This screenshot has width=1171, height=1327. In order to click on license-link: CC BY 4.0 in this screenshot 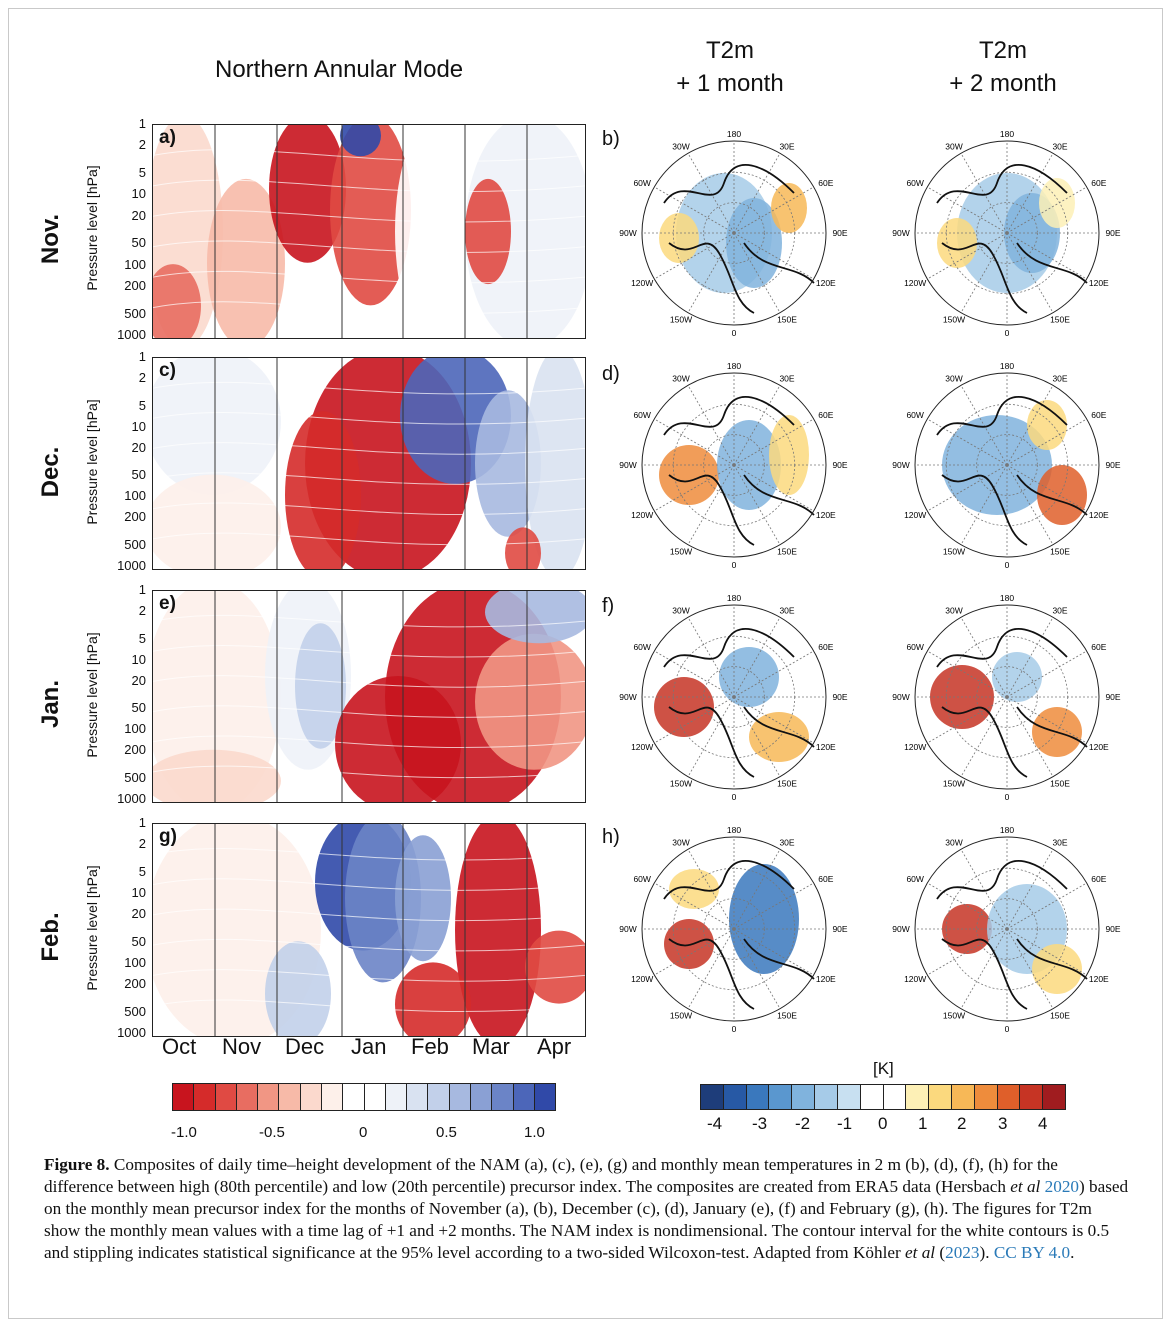, I will do `click(1032, 1252)`.